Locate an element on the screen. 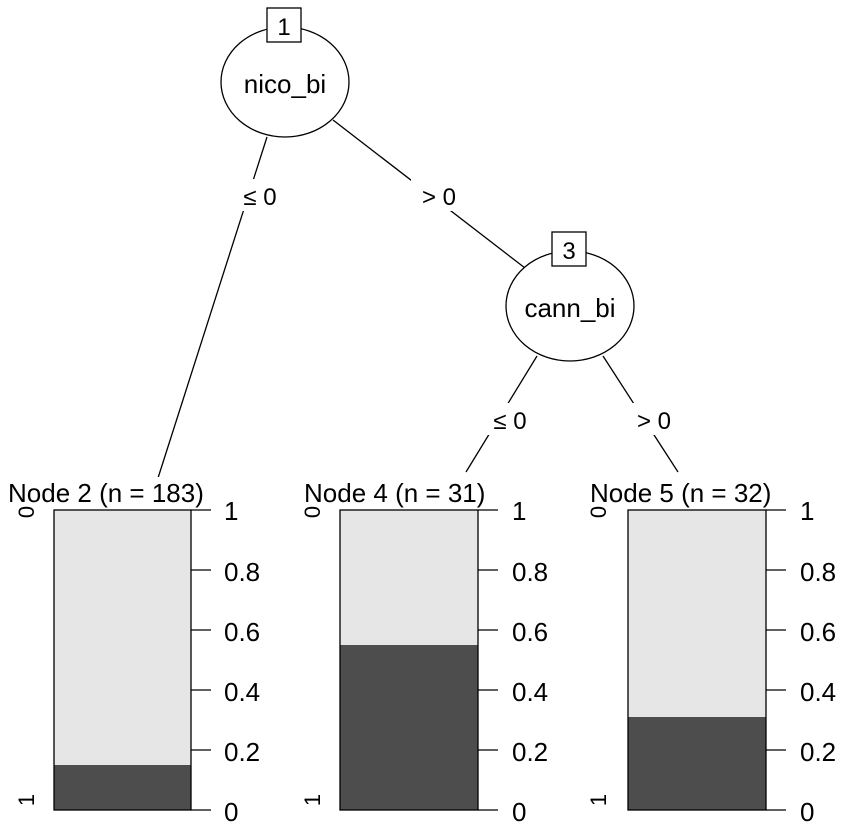 The width and height of the screenshot is (850, 829). terminal-node-2: Node 2 (n = 183) 0 1 1 0.8 0.6 0.4 0.2 0 is located at coordinates (133, 652).